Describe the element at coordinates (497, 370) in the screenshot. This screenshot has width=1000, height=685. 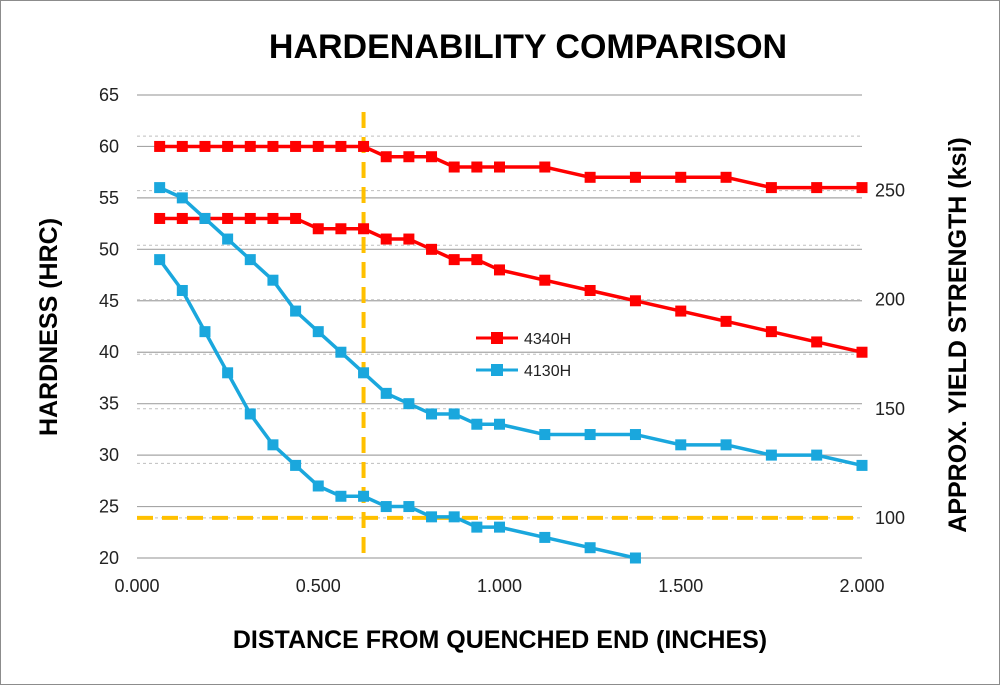
I see `legend-marker-4130h` at that location.